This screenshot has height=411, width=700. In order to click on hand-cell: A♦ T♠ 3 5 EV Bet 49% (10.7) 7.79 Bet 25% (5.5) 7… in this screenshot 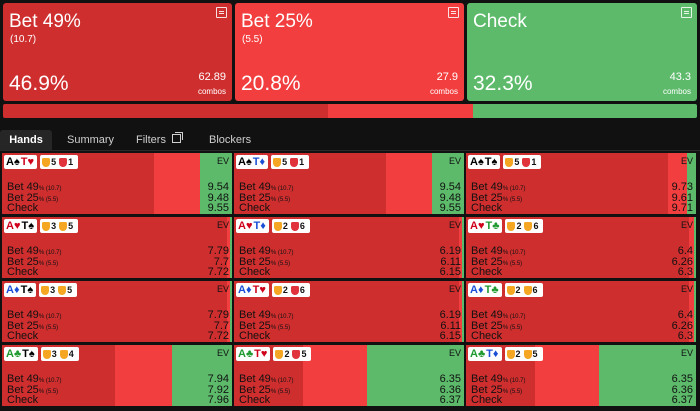, I will do `click(117, 311)`.